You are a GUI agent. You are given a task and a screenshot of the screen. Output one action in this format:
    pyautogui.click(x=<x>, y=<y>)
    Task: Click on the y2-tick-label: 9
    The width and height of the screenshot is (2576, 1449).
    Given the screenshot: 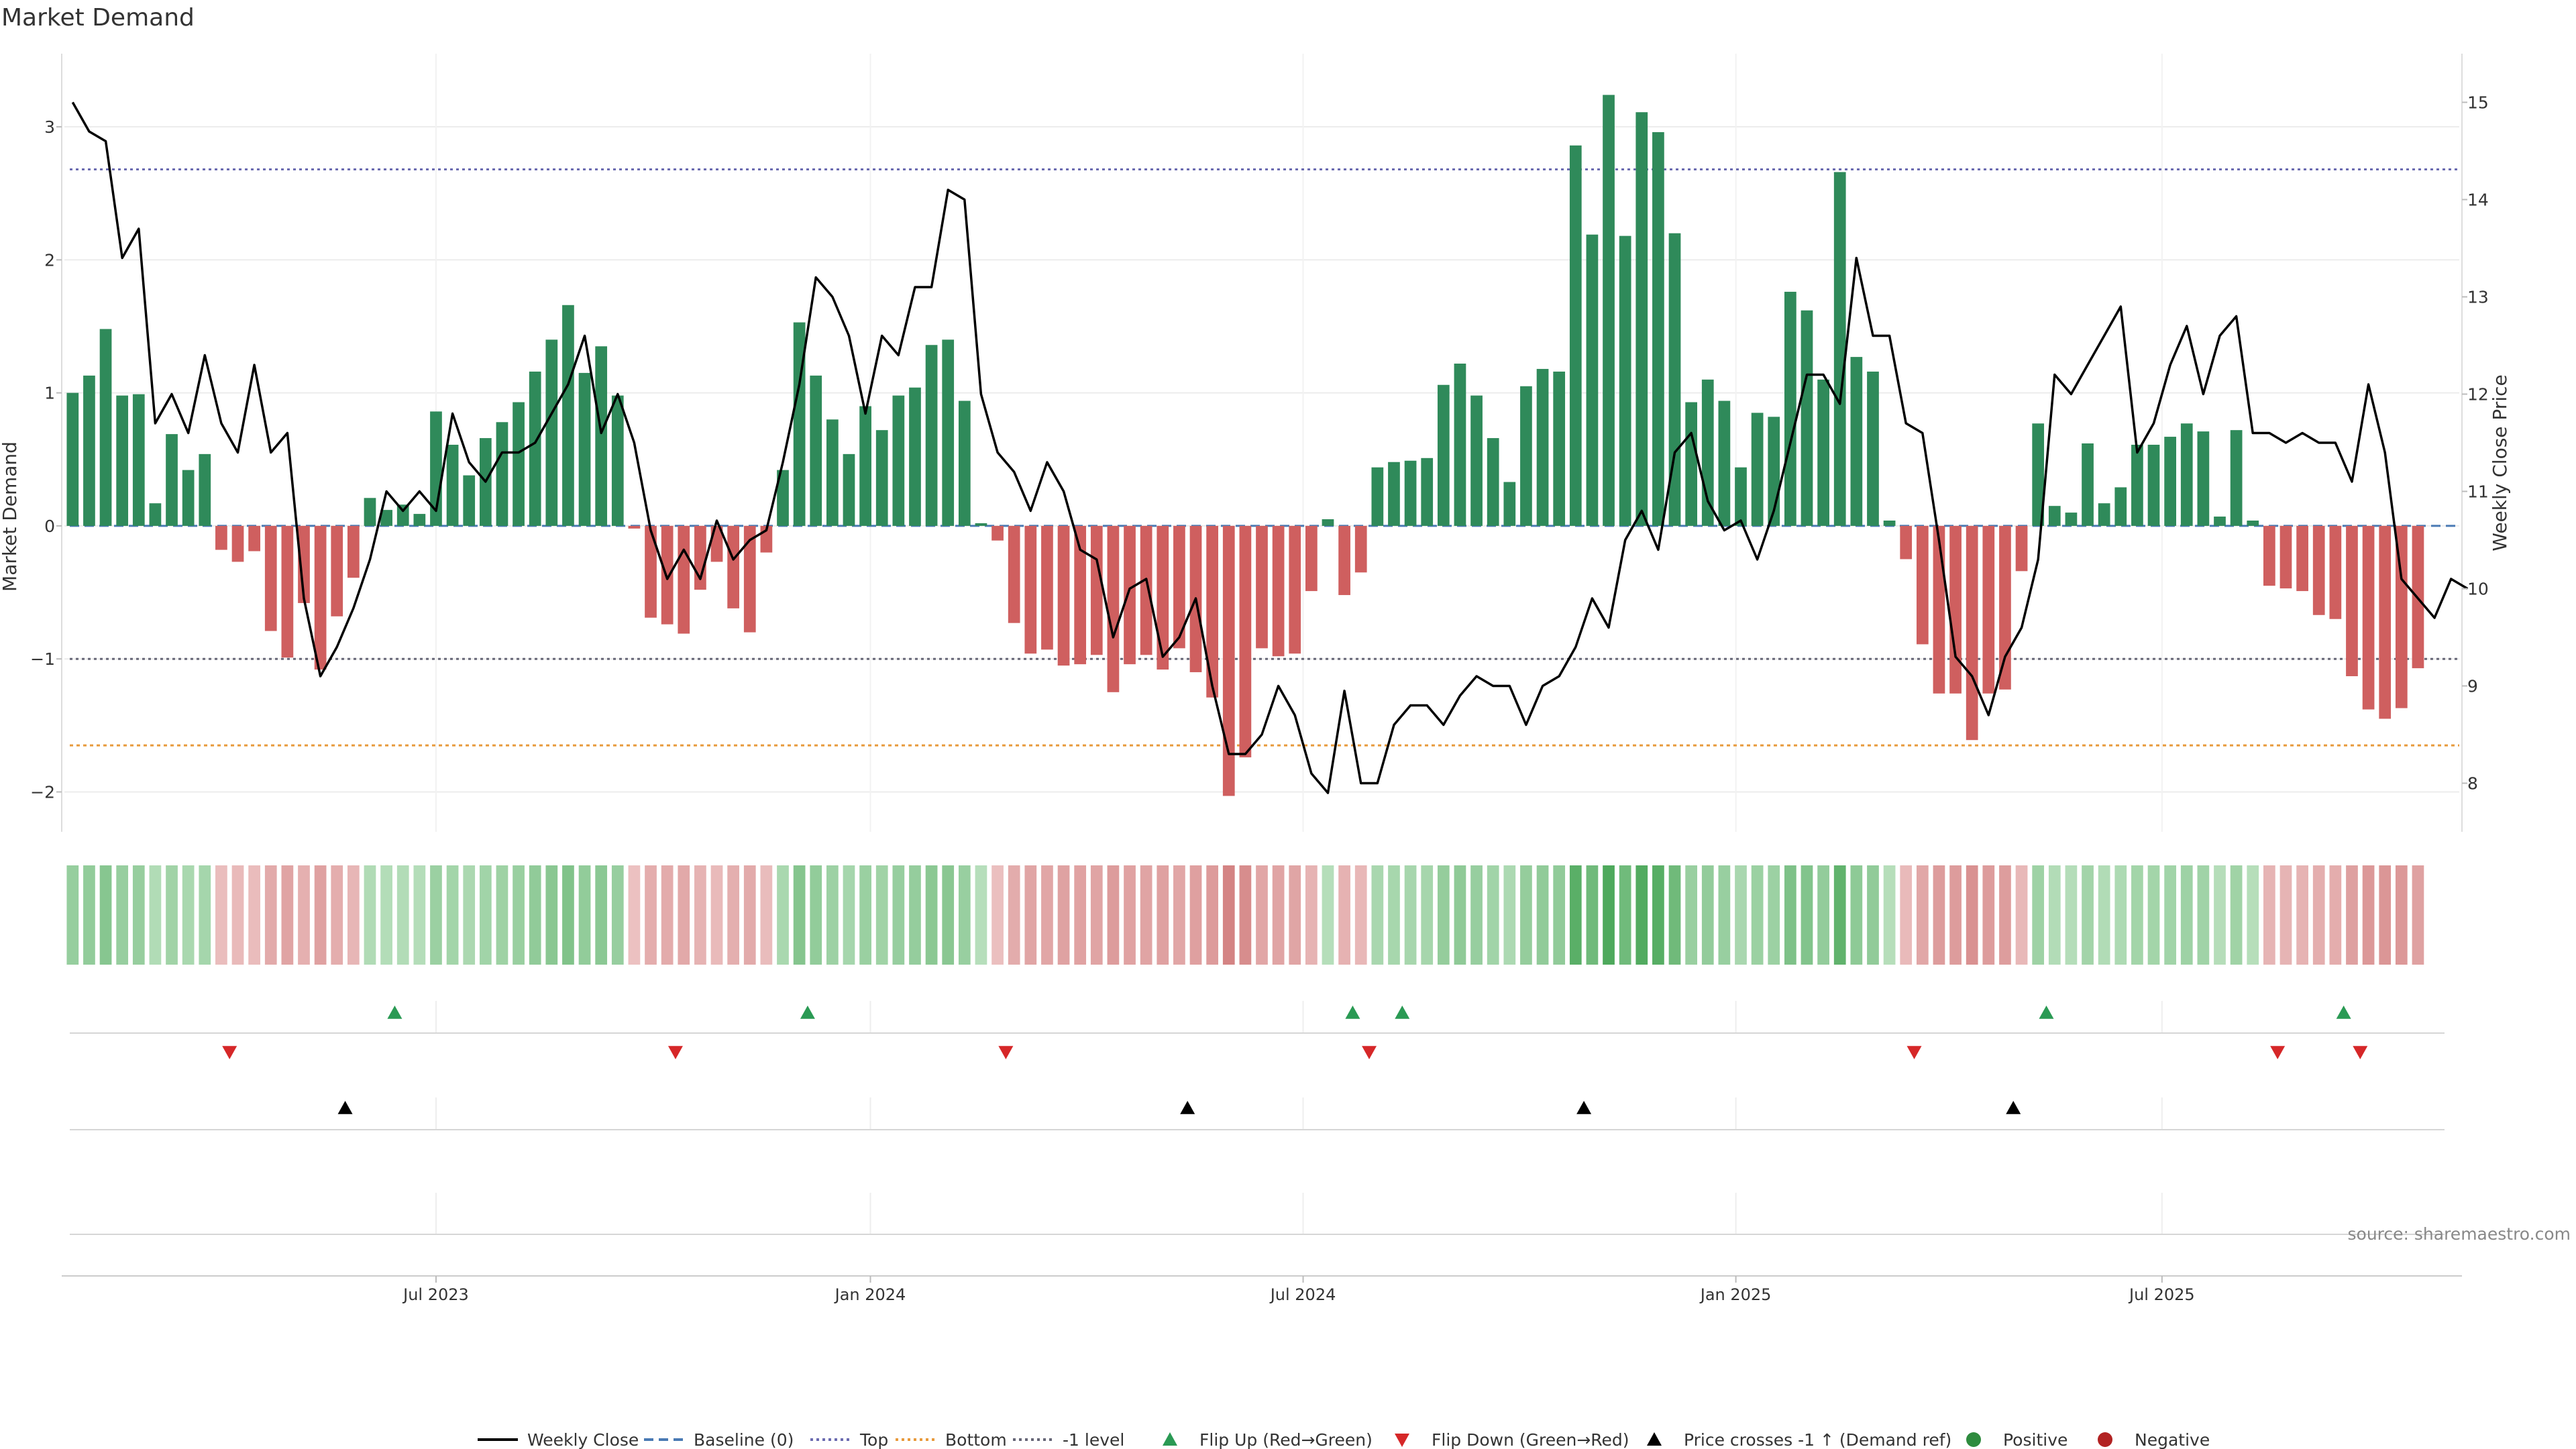 What is the action you would take?
    pyautogui.click(x=2472, y=686)
    